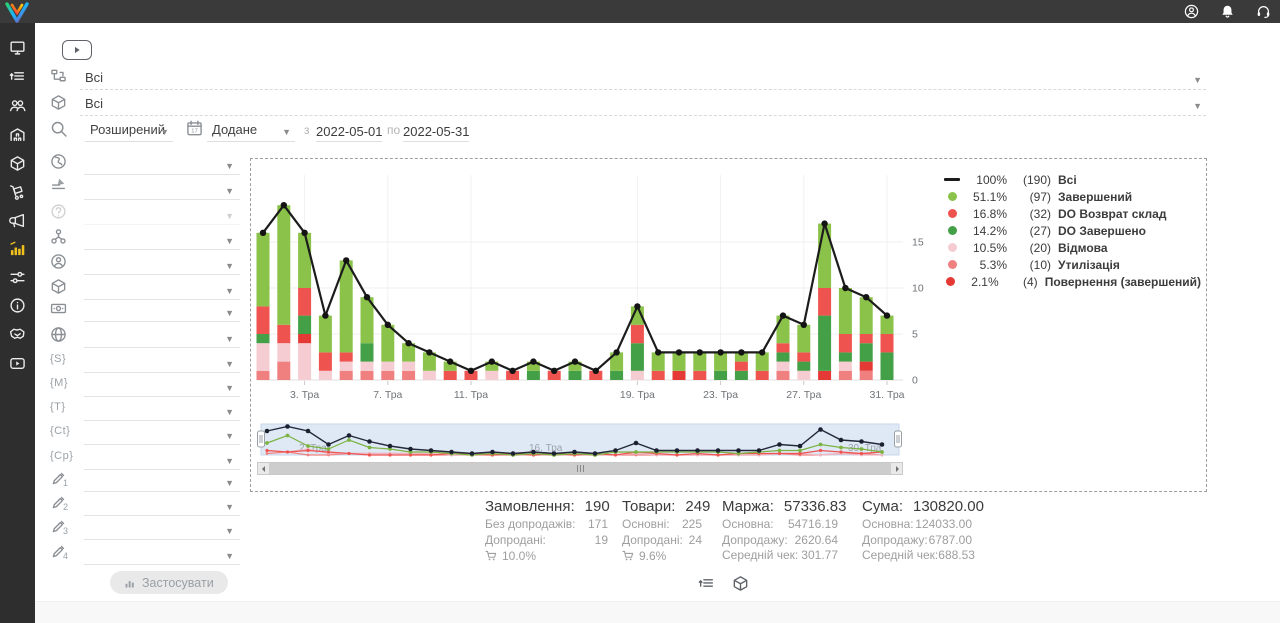 The height and width of the screenshot is (623, 1280). I want to click on legend-item: 16.8% (32) DO Возврат склад, so click(1070, 213).